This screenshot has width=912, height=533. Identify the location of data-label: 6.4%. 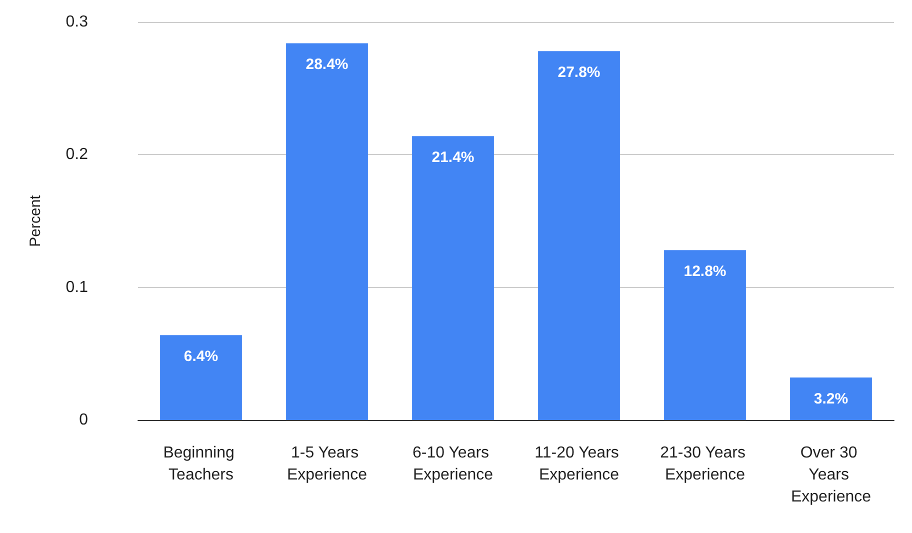
(201, 357).